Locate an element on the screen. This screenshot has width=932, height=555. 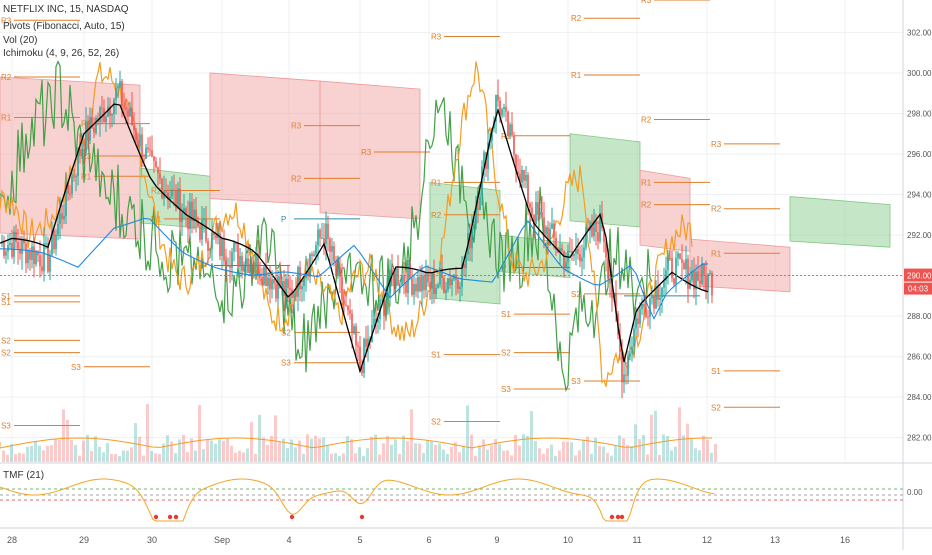
time-axis-tick: 11 is located at coordinates (636, 540).